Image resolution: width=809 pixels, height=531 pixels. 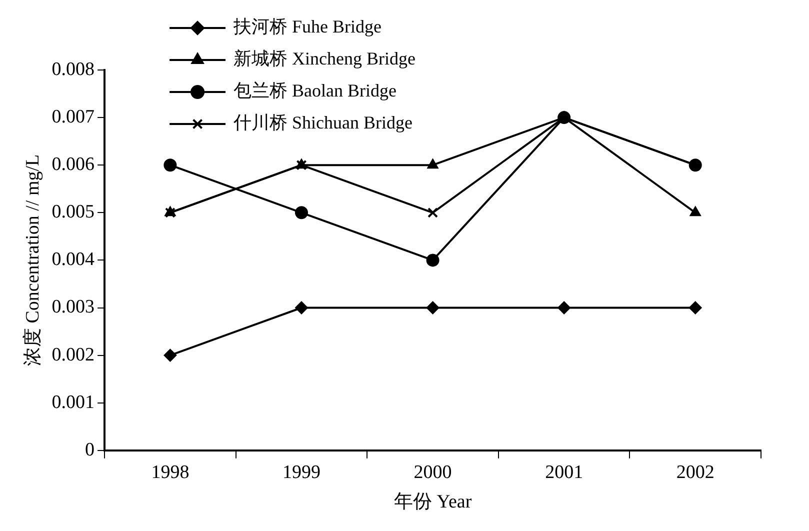 What do you see at coordinates (73, 355) in the screenshot?
I see `y-tick-label: 0.002` at bounding box center [73, 355].